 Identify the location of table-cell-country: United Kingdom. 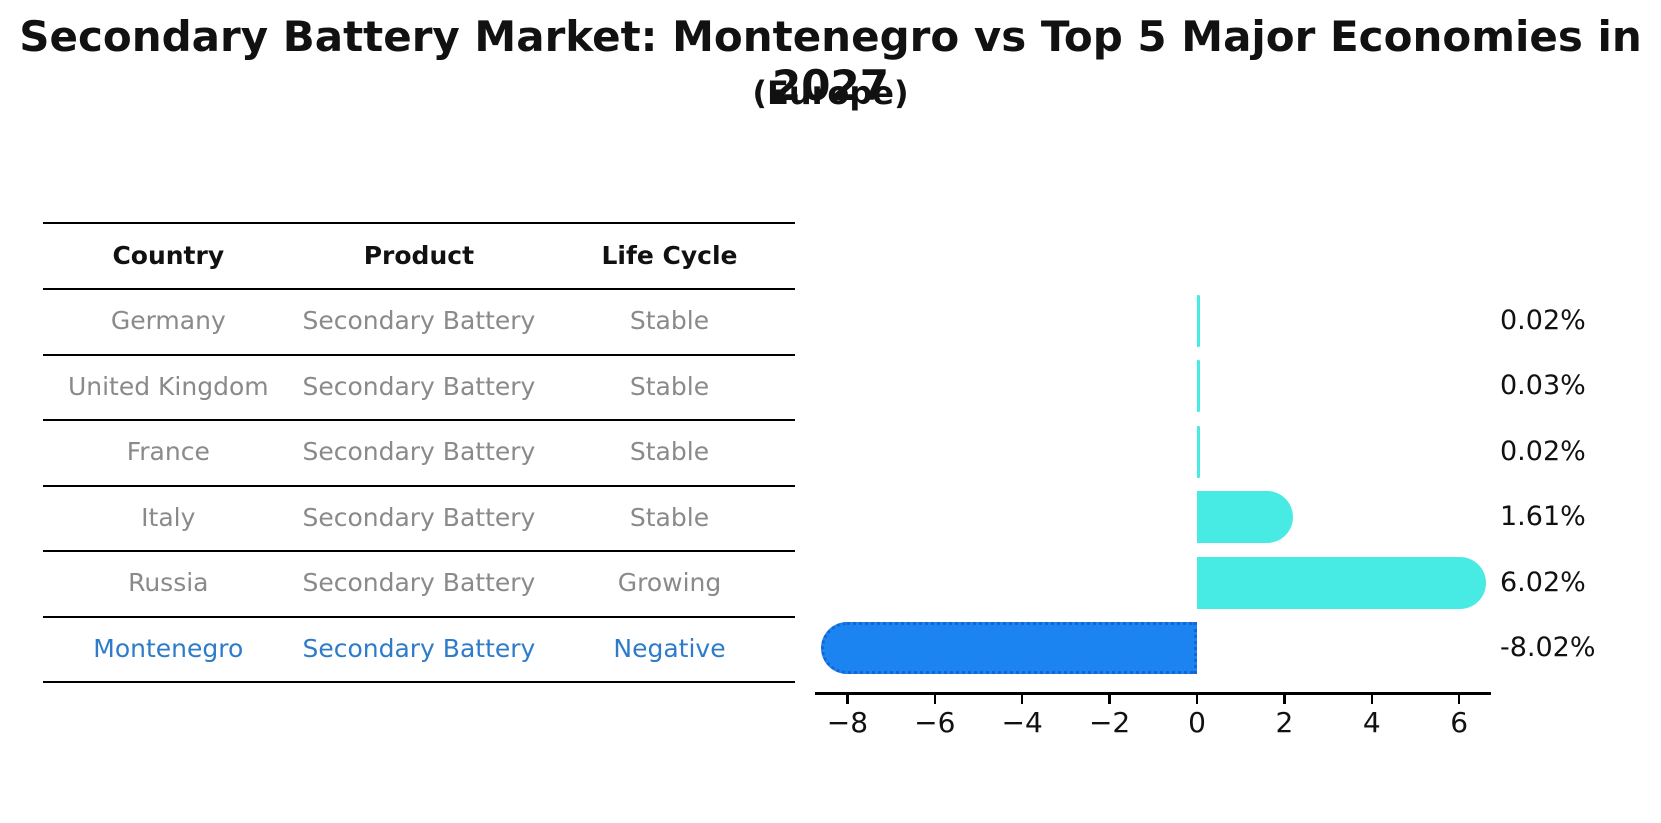
(168, 386).